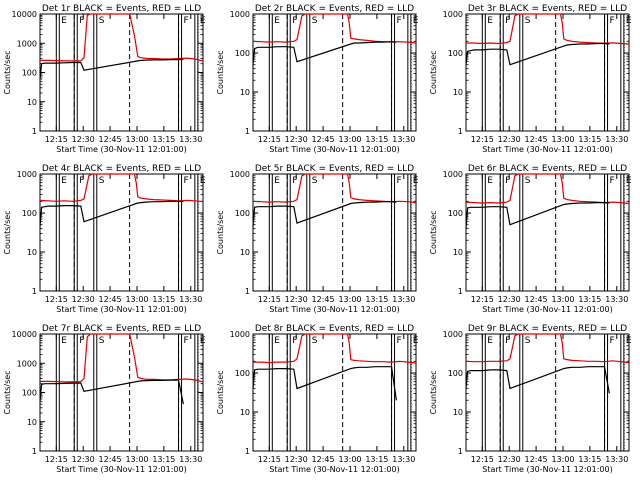  I want to click on panel-title: Det 8r BLACK = Events, RED = LLD, so click(334, 329).